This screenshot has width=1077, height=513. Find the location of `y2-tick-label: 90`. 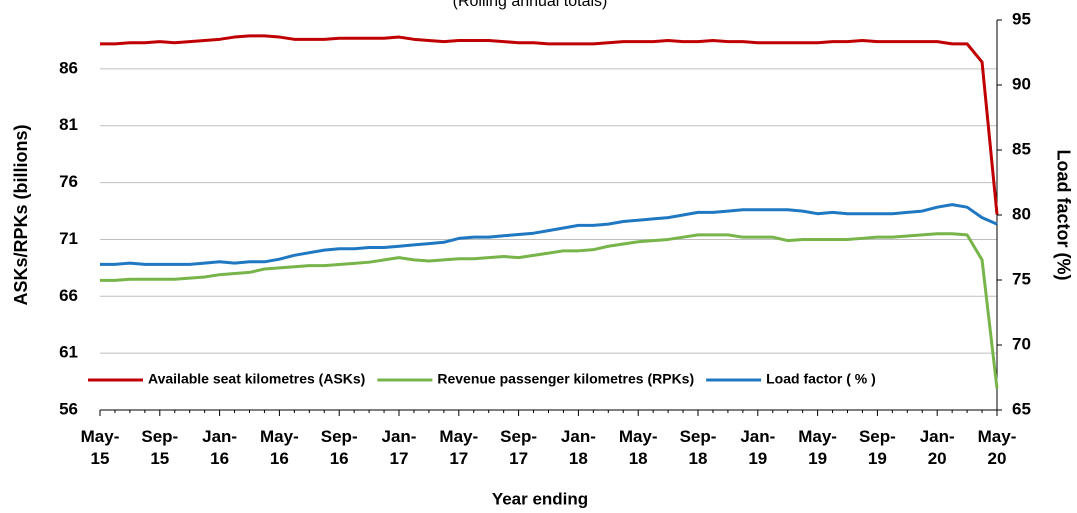

y2-tick-label: 90 is located at coordinates (1021, 83).